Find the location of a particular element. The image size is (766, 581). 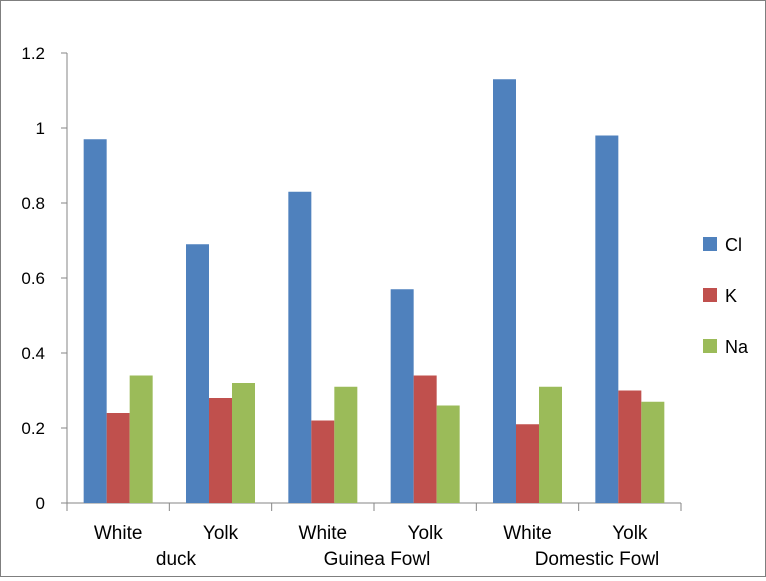

legend: Cl K Na is located at coordinates (726, 296).